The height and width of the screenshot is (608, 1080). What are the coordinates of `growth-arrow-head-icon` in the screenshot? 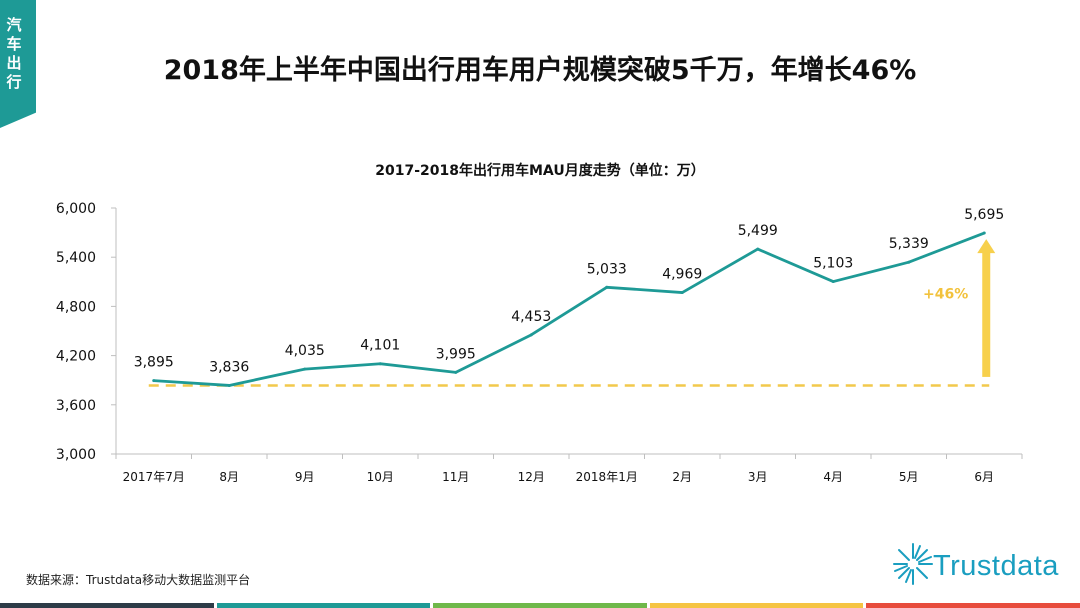 It's located at (986, 246).